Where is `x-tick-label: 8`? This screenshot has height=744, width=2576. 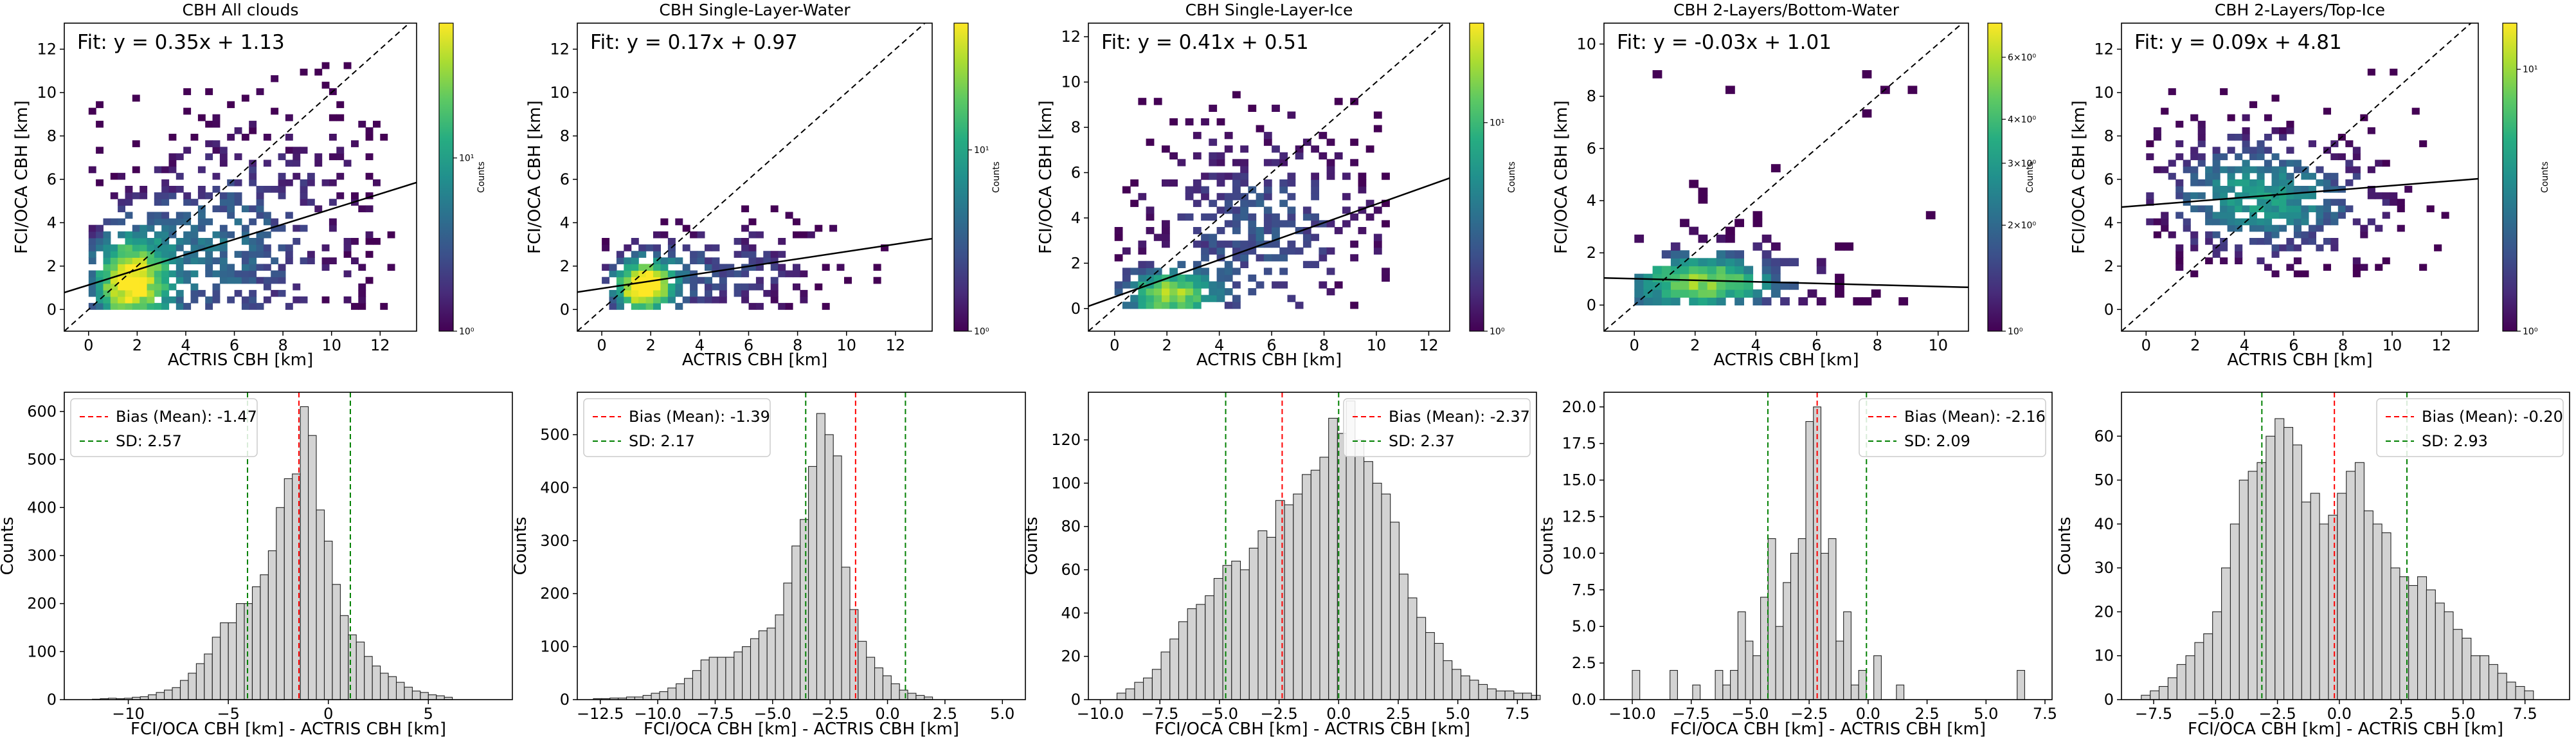 x-tick-label: 8 is located at coordinates (797, 345).